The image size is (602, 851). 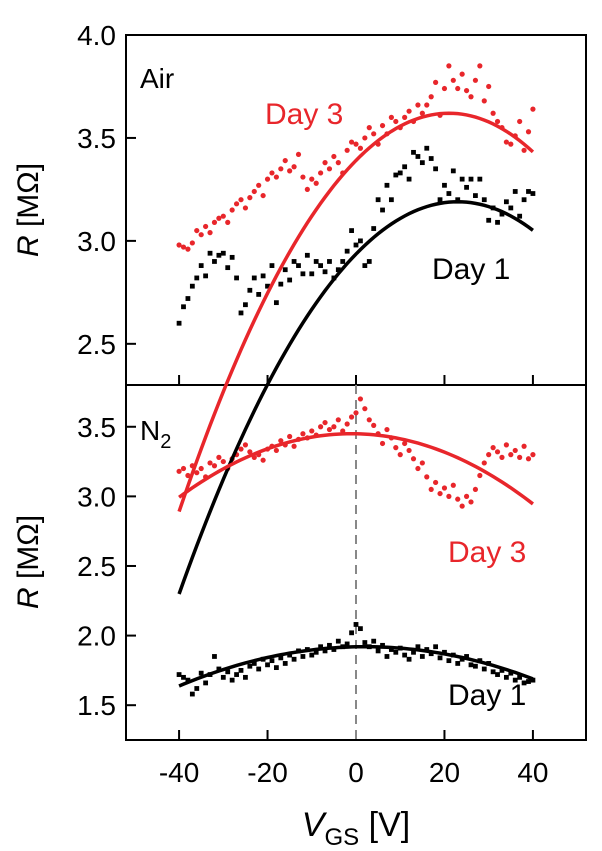 I want to click on bottom-y-tick-label: 2.0, so click(x=96, y=636).